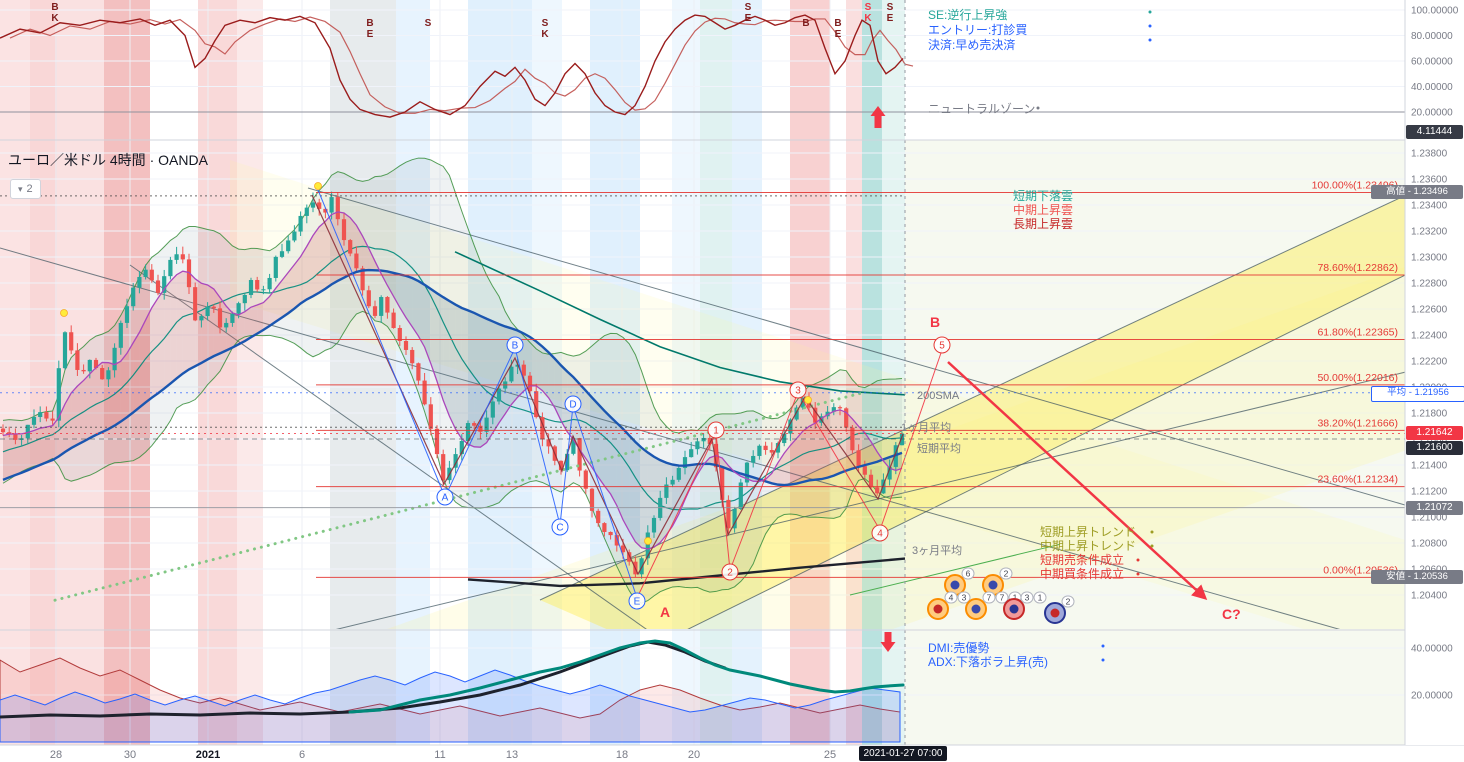  Describe the element at coordinates (732, 753) in the screenshot. I see `time-axis: 28 30 2021 6 11 13 18 20 25` at that location.